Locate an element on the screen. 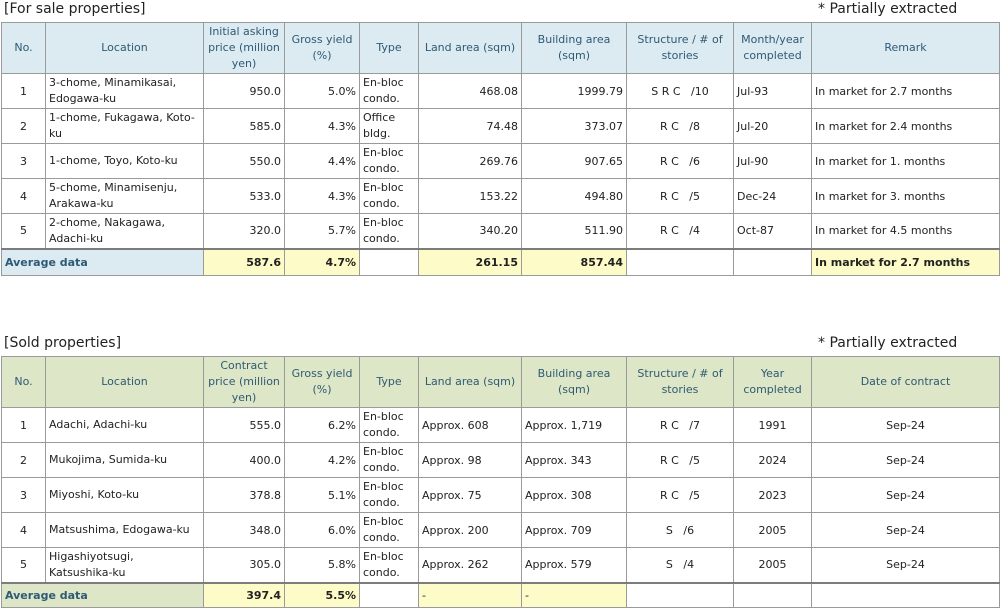 The image size is (1001, 613). header-completed: Year completed is located at coordinates (772, 382).